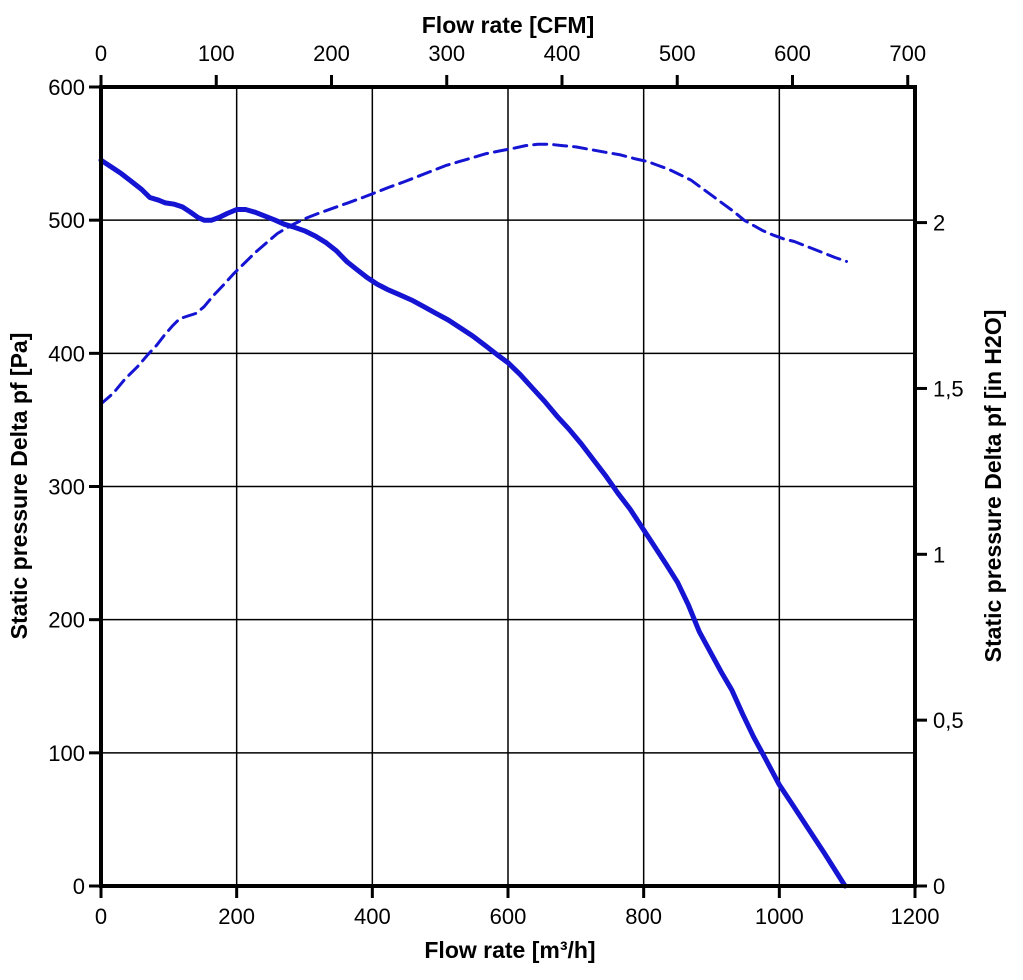 The width and height of the screenshot is (1023, 980). What do you see at coordinates (562, 53) in the screenshot?
I see `top-tick-label-400: 400` at bounding box center [562, 53].